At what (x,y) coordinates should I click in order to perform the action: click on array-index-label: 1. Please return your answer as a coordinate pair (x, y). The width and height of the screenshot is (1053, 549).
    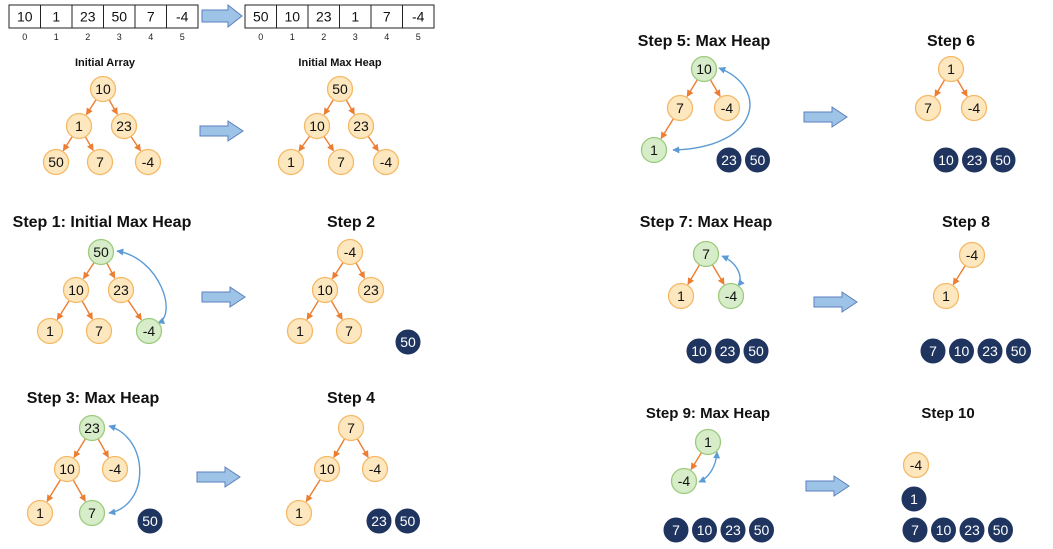
    Looking at the image, I should click on (292, 37).